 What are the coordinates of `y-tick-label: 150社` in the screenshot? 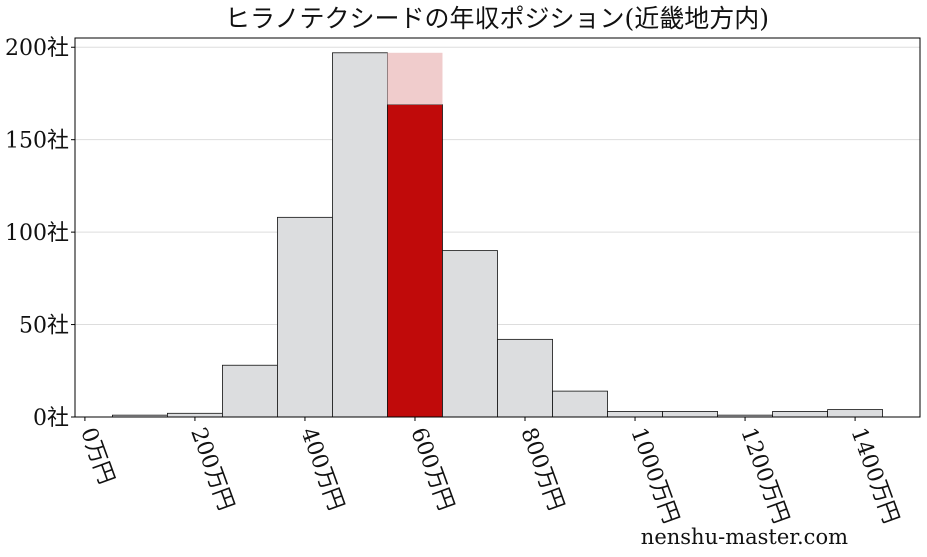 It's located at (37, 141).